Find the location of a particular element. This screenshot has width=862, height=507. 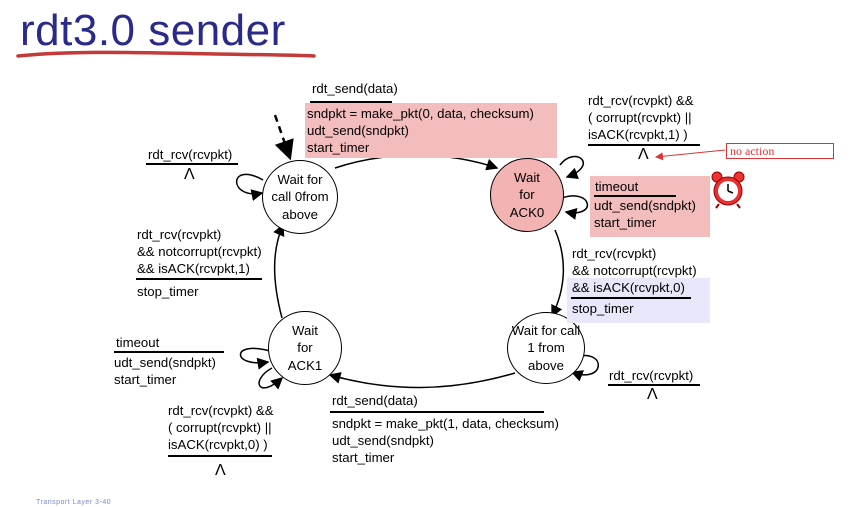

ack1-timeout-bar is located at coordinates (169, 352).